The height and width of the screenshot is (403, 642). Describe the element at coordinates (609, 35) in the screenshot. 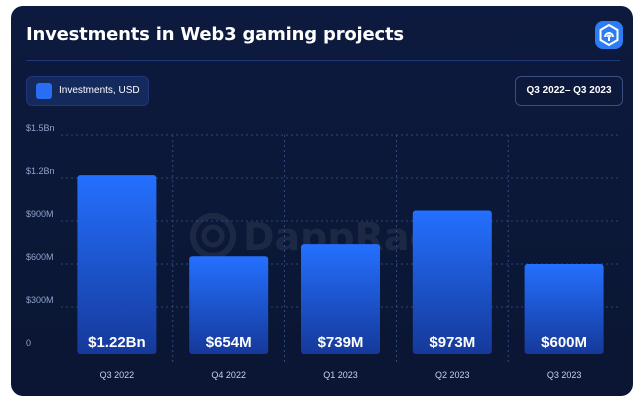

I see `dappradar-logo-icon` at that location.